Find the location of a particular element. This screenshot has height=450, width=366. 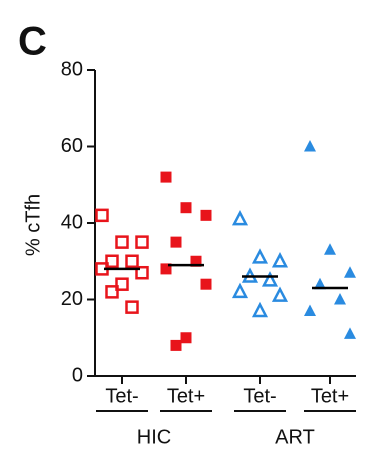

group-label: HIC is located at coordinates (154, 437).